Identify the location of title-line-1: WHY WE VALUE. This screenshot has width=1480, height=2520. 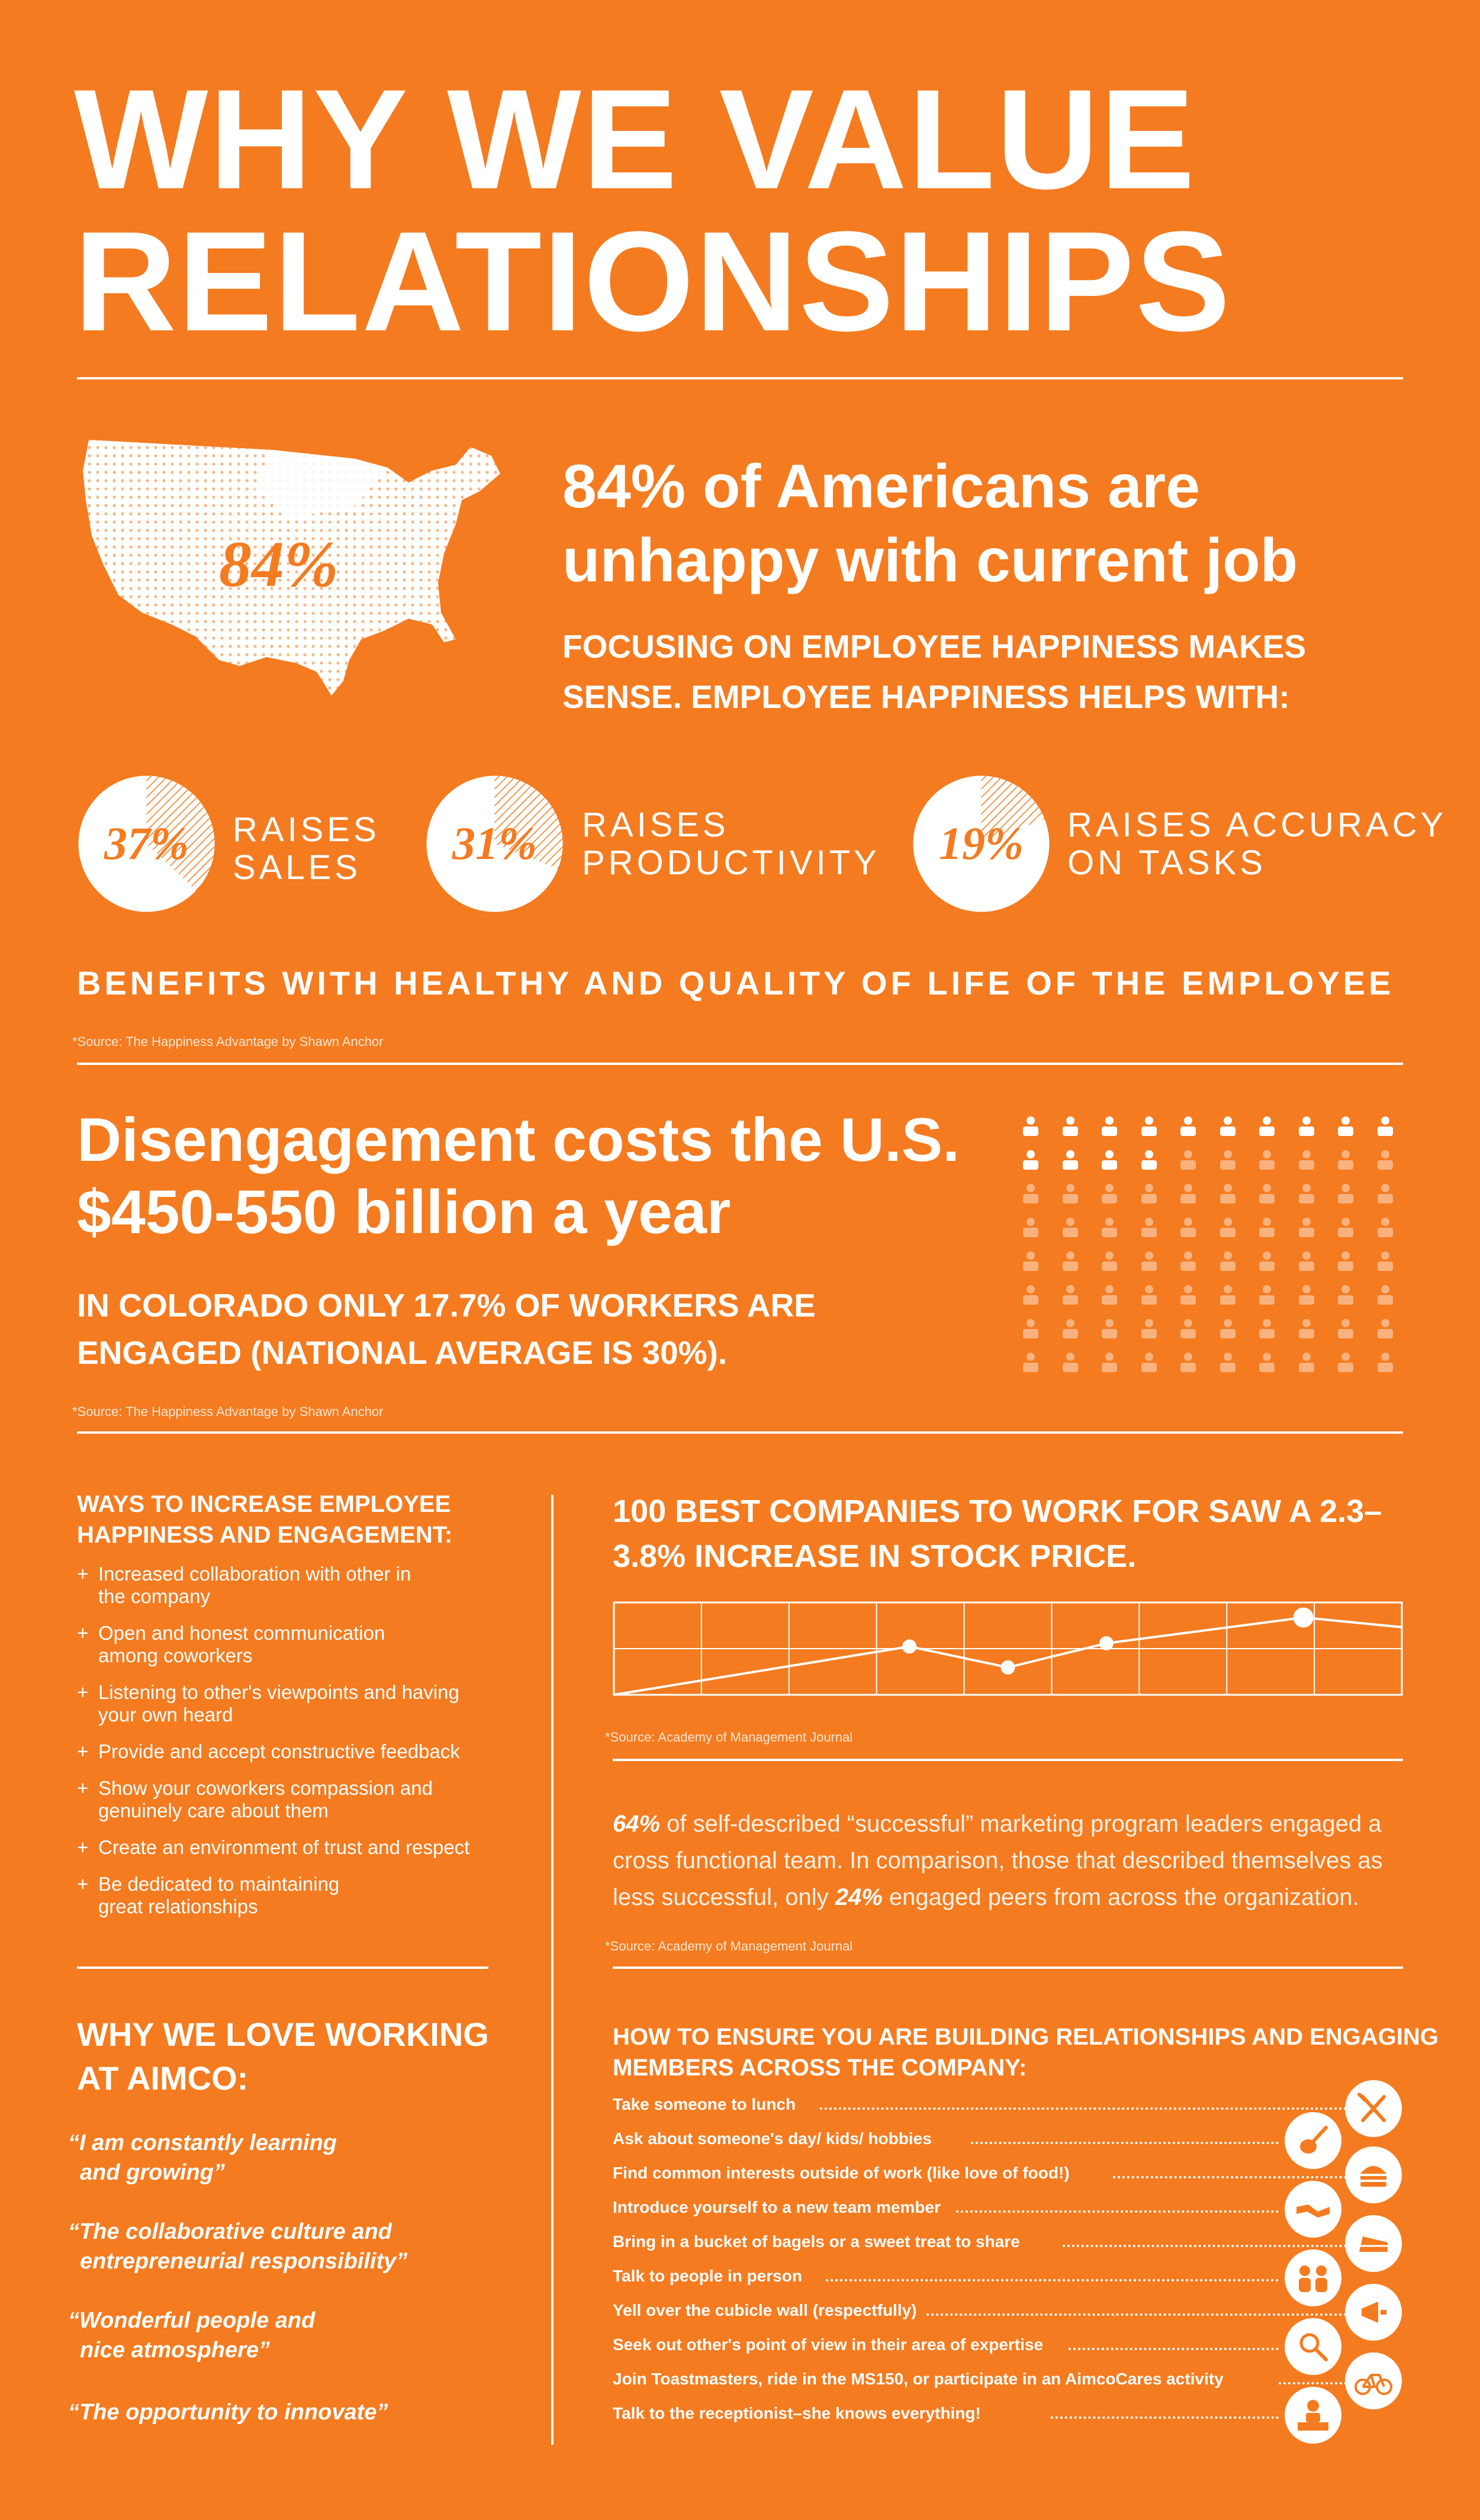
(635, 139).